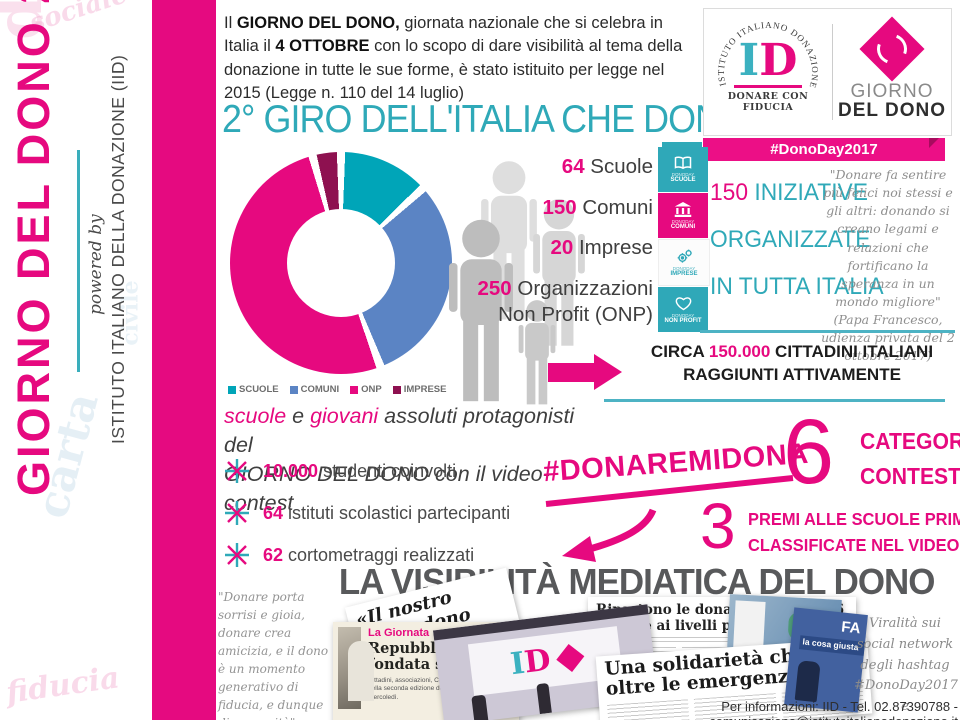 The height and width of the screenshot is (720, 960). What do you see at coordinates (348, 389) in the screenshot?
I see `chart-legend: SCUOLE COMUNI ONP IMPRESE` at bounding box center [348, 389].